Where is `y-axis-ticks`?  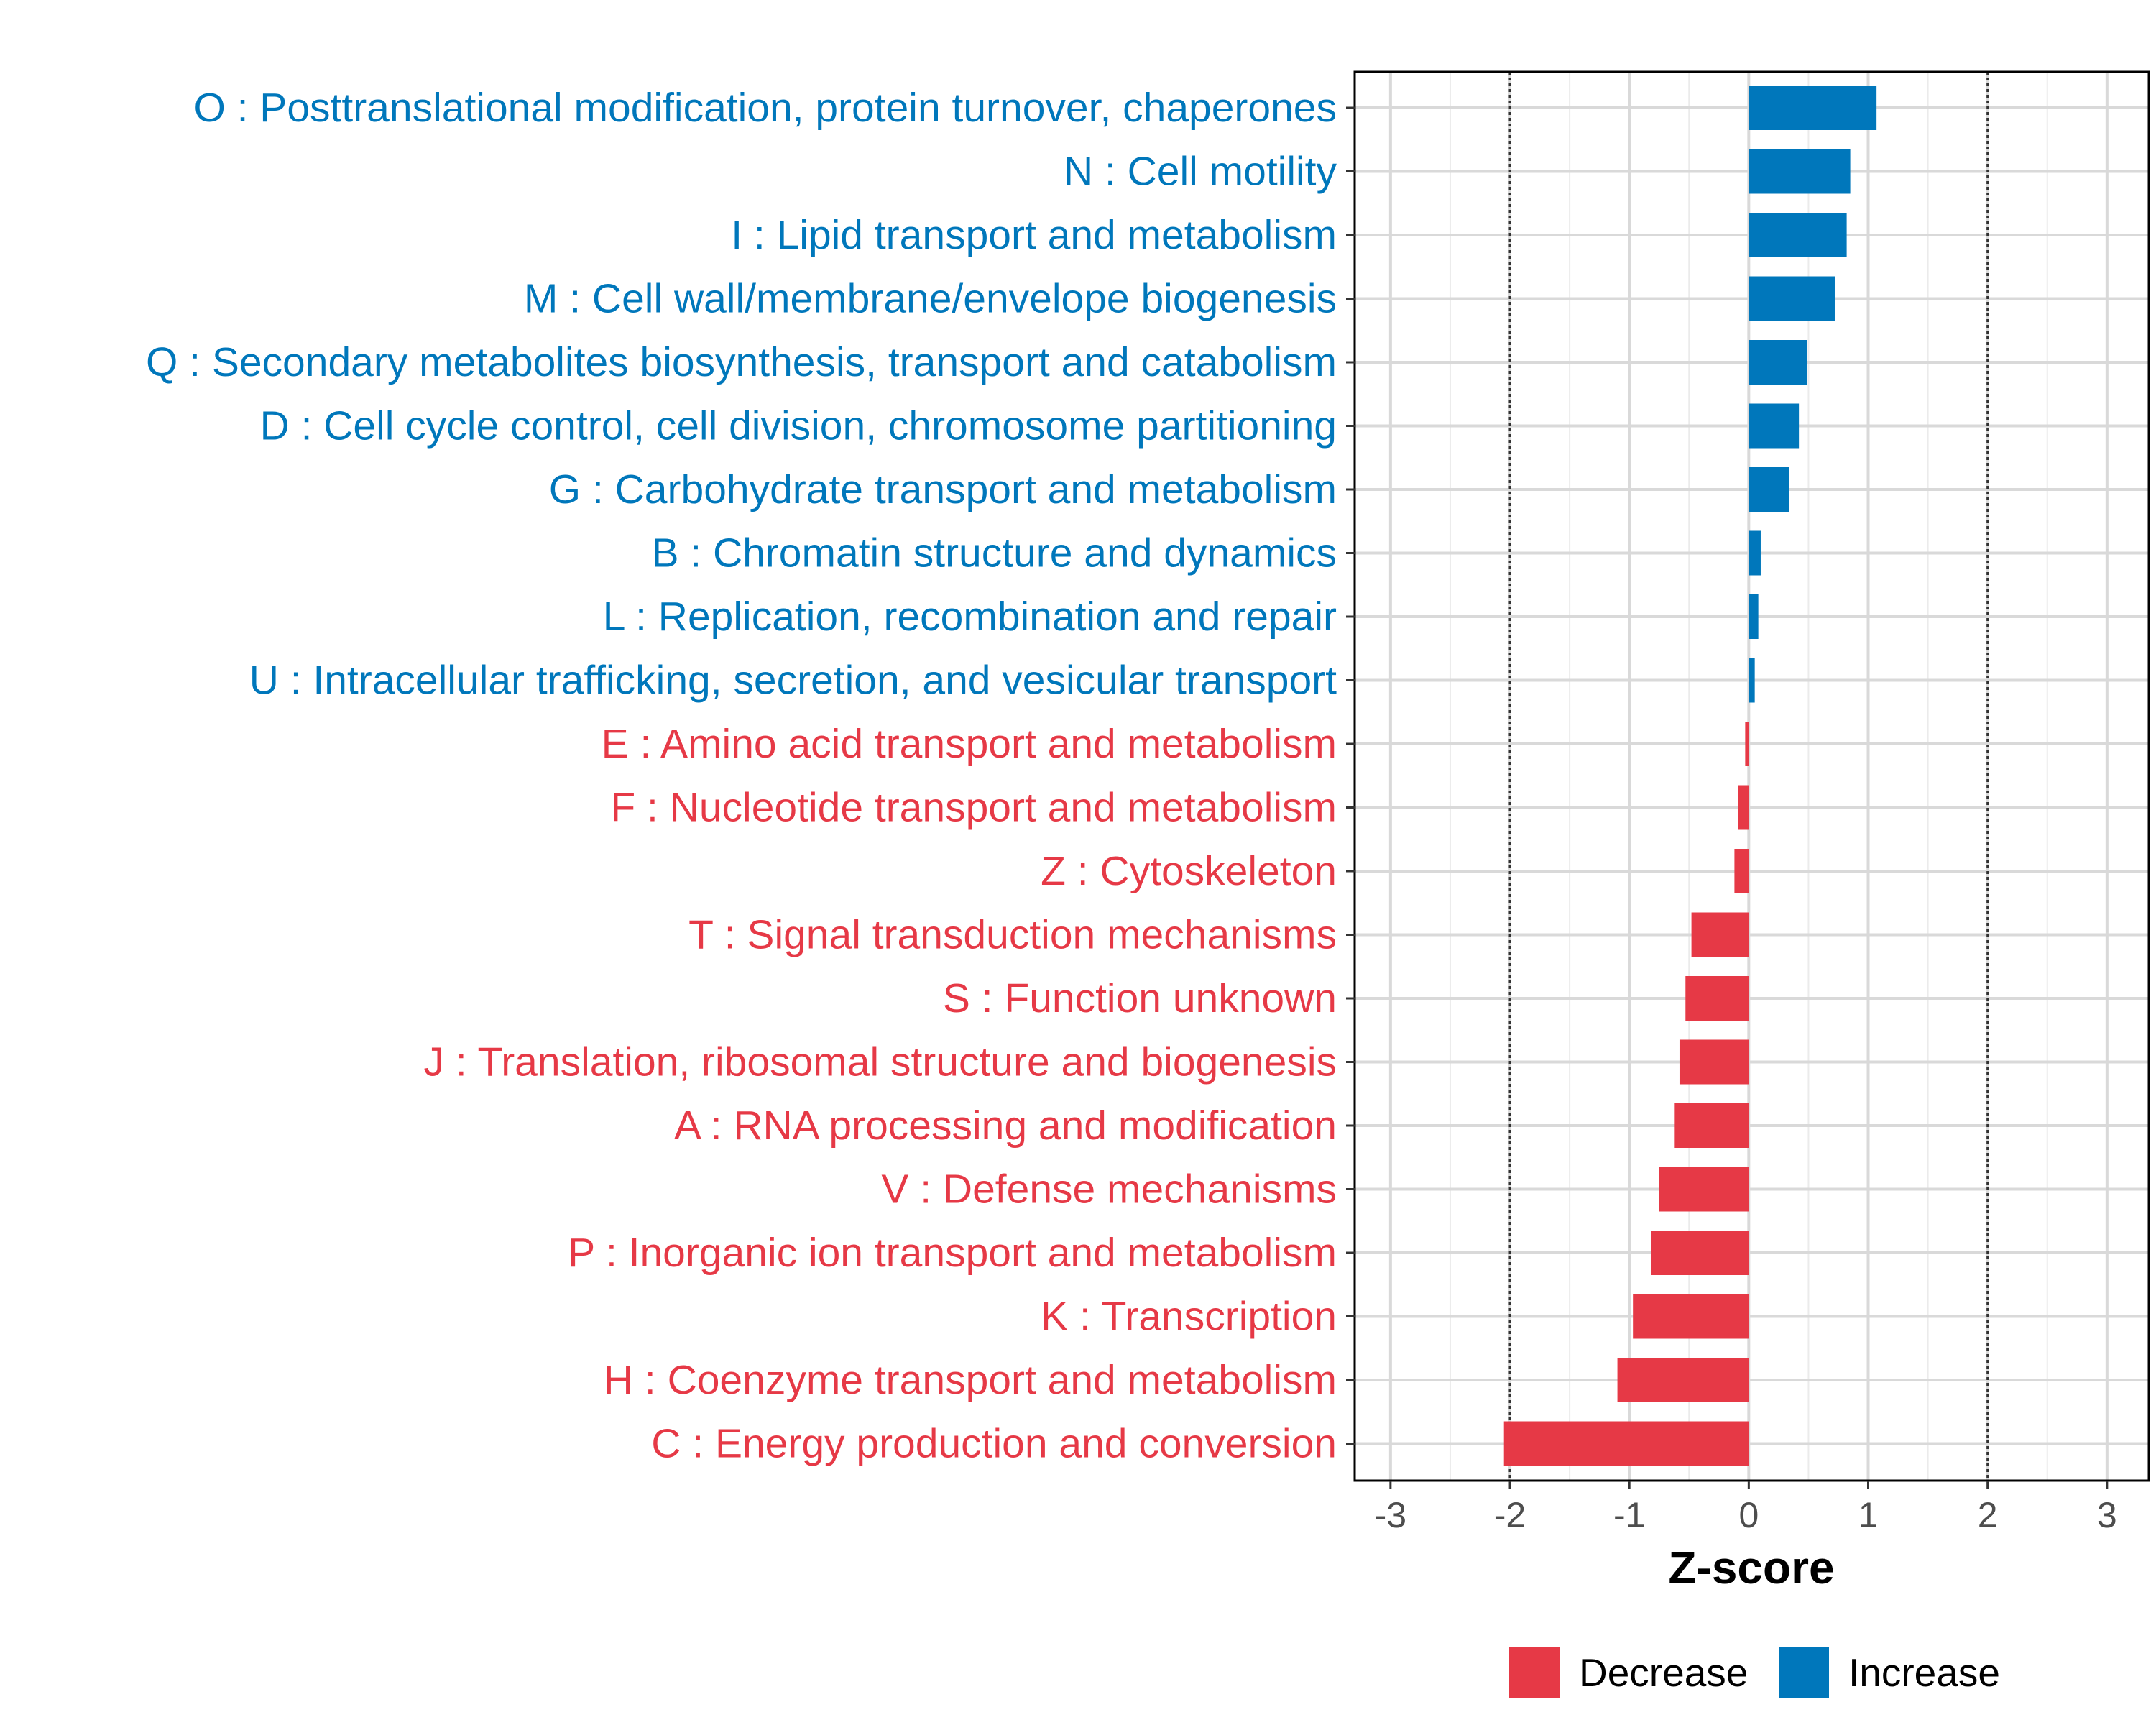 y-axis-ticks is located at coordinates (1350, 775).